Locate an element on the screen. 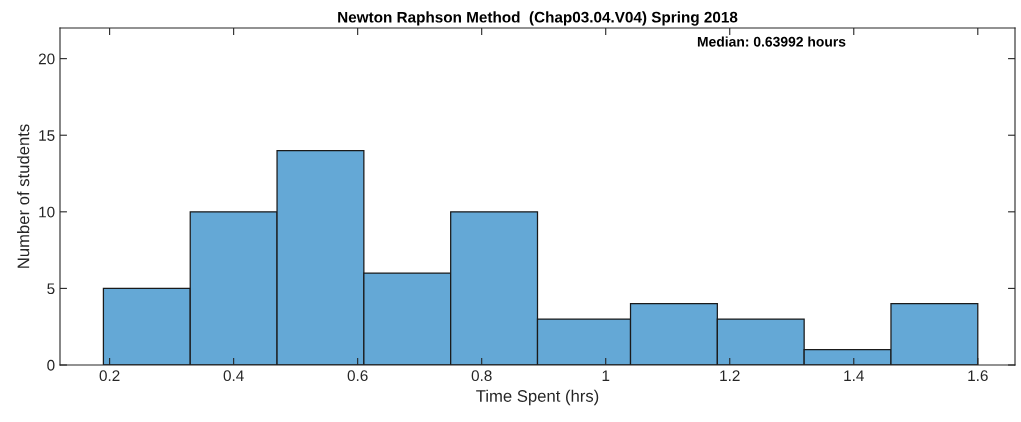 Image resolution: width=1021 pixels, height=422 pixels. chart-title: Newton Raphson Method (Chap03.04.V04) Spring 2018 is located at coordinates (538, 18).